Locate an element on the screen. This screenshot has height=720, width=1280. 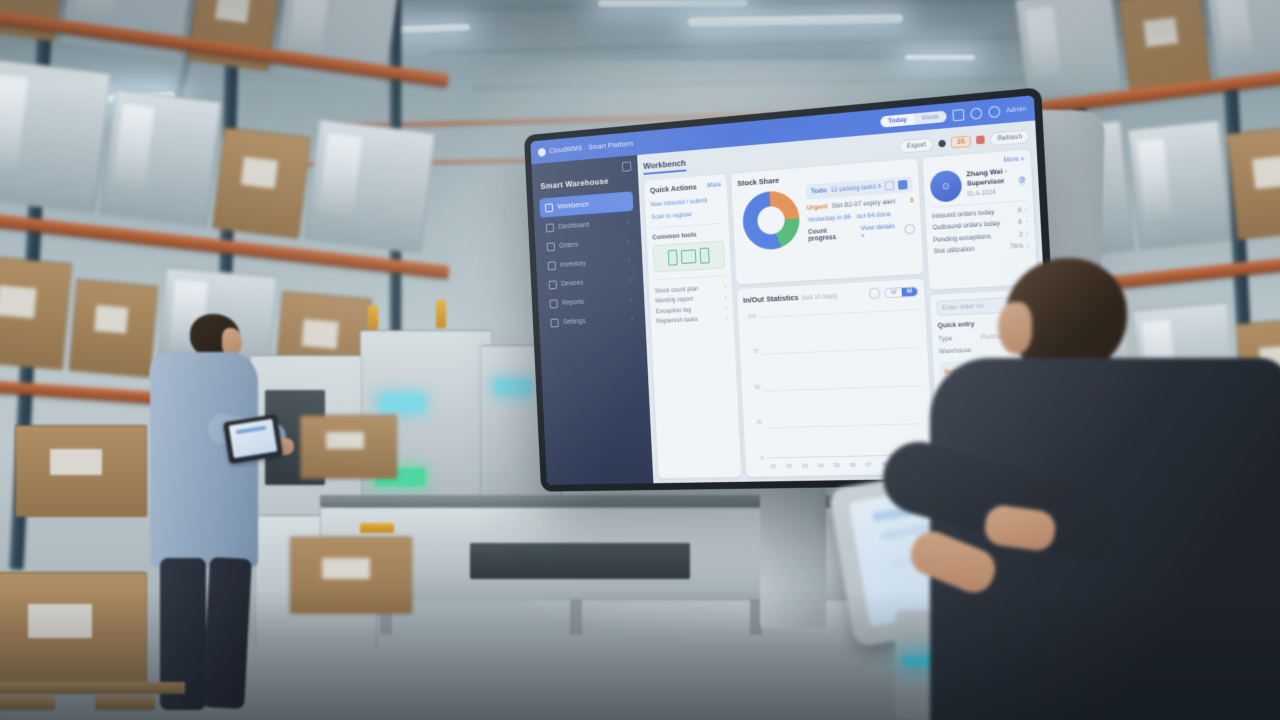
green-doc-icon is located at coordinates (688, 256).